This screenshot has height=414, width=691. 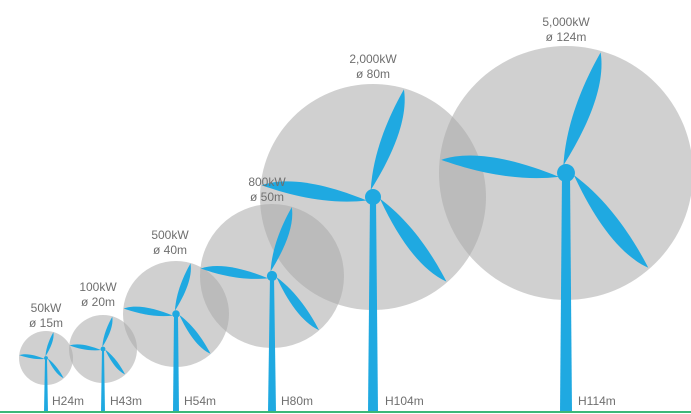 I want to click on power-label: 800kW, so click(x=267, y=182).